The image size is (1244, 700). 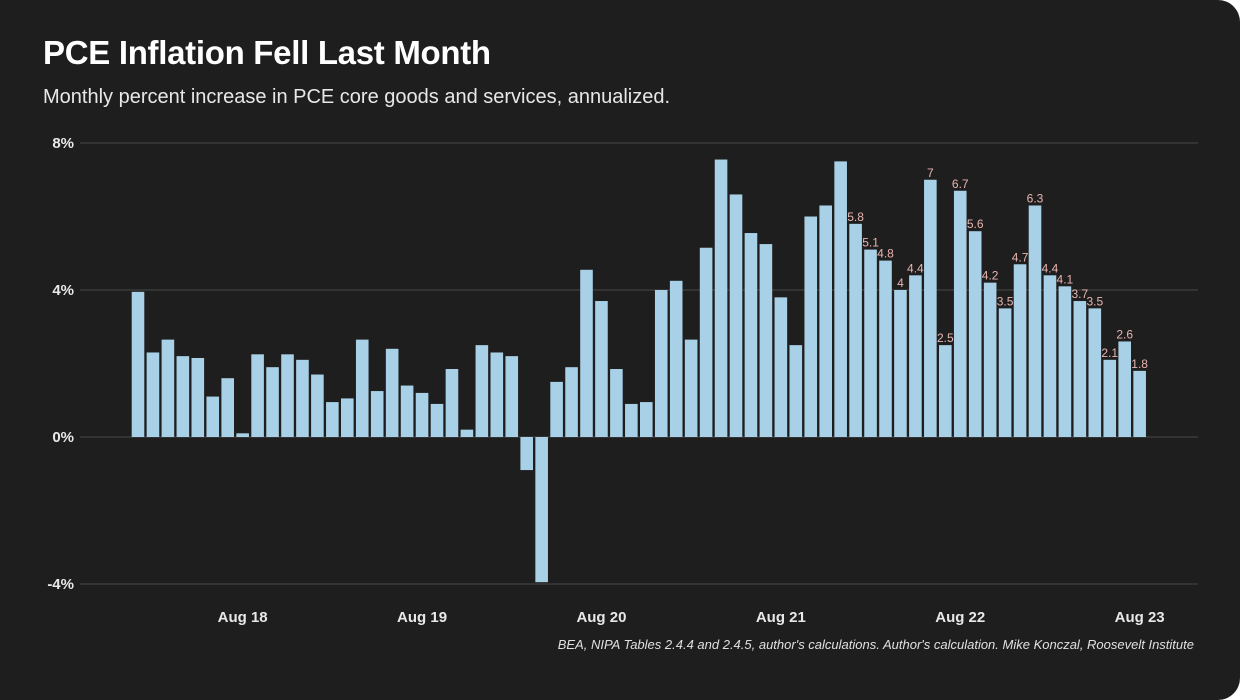 I want to click on data-label: 2.6, so click(x=1124, y=334).